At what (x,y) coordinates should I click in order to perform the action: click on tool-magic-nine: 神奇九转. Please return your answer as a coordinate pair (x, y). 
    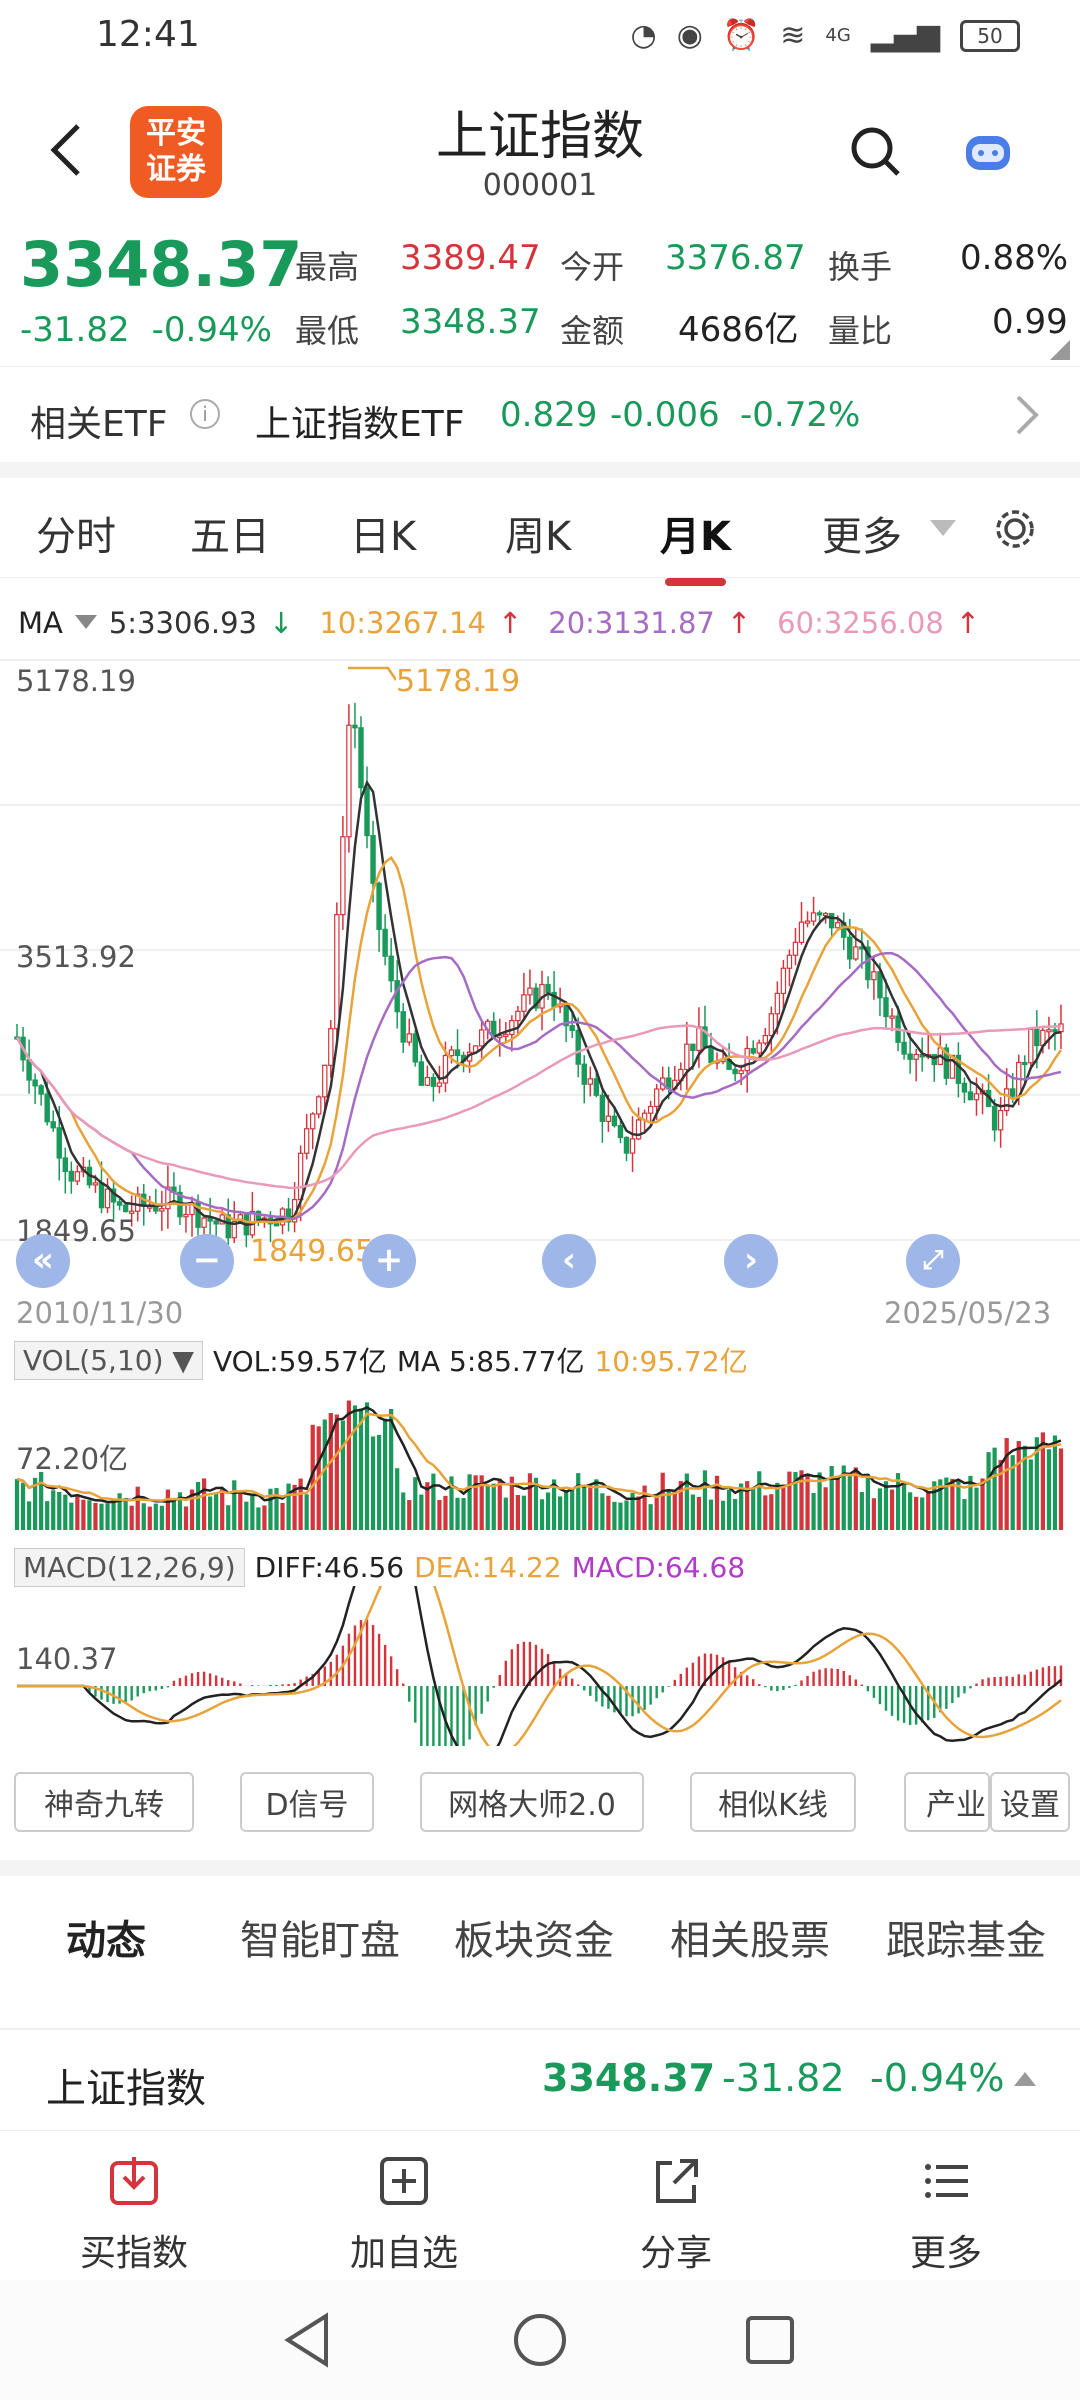
    Looking at the image, I should click on (104, 1802).